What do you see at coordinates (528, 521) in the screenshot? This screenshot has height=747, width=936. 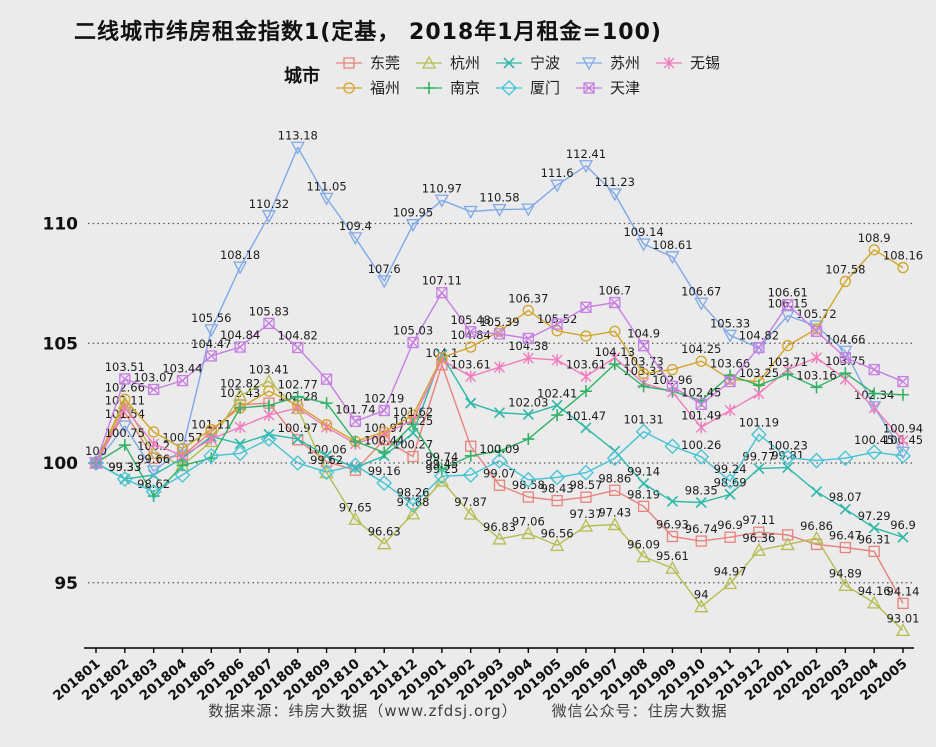 I see `point-label: 97.06` at bounding box center [528, 521].